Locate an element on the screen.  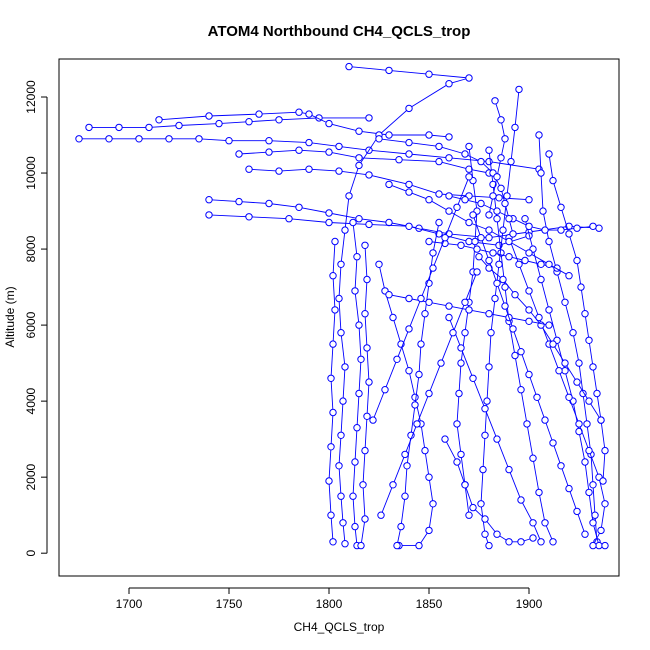
y-tick-label: 6000 is located at coordinates (31, 324).